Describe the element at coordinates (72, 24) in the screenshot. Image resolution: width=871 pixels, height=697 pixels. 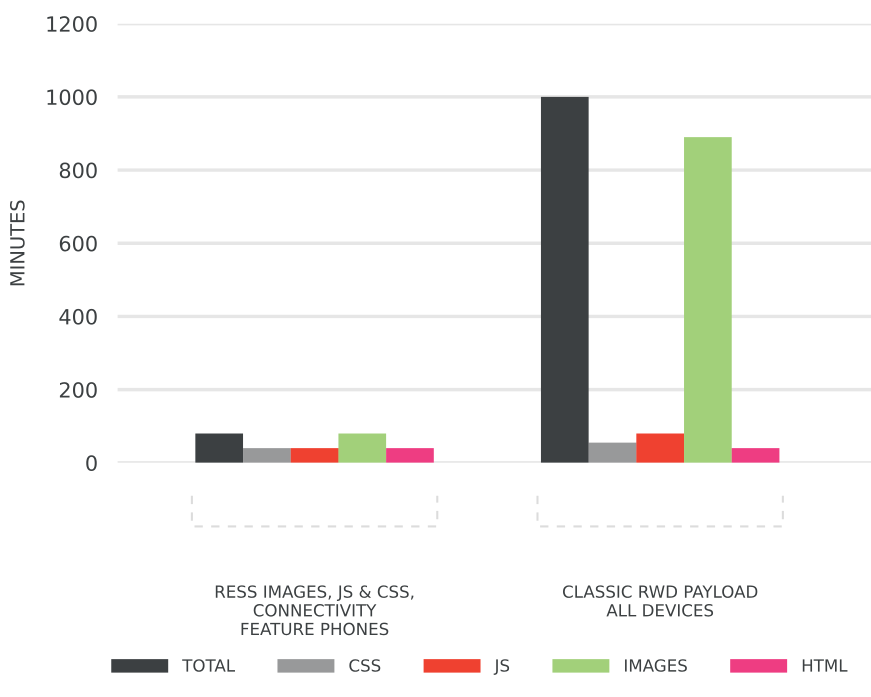
I see `y-tick-label: 1200` at that location.